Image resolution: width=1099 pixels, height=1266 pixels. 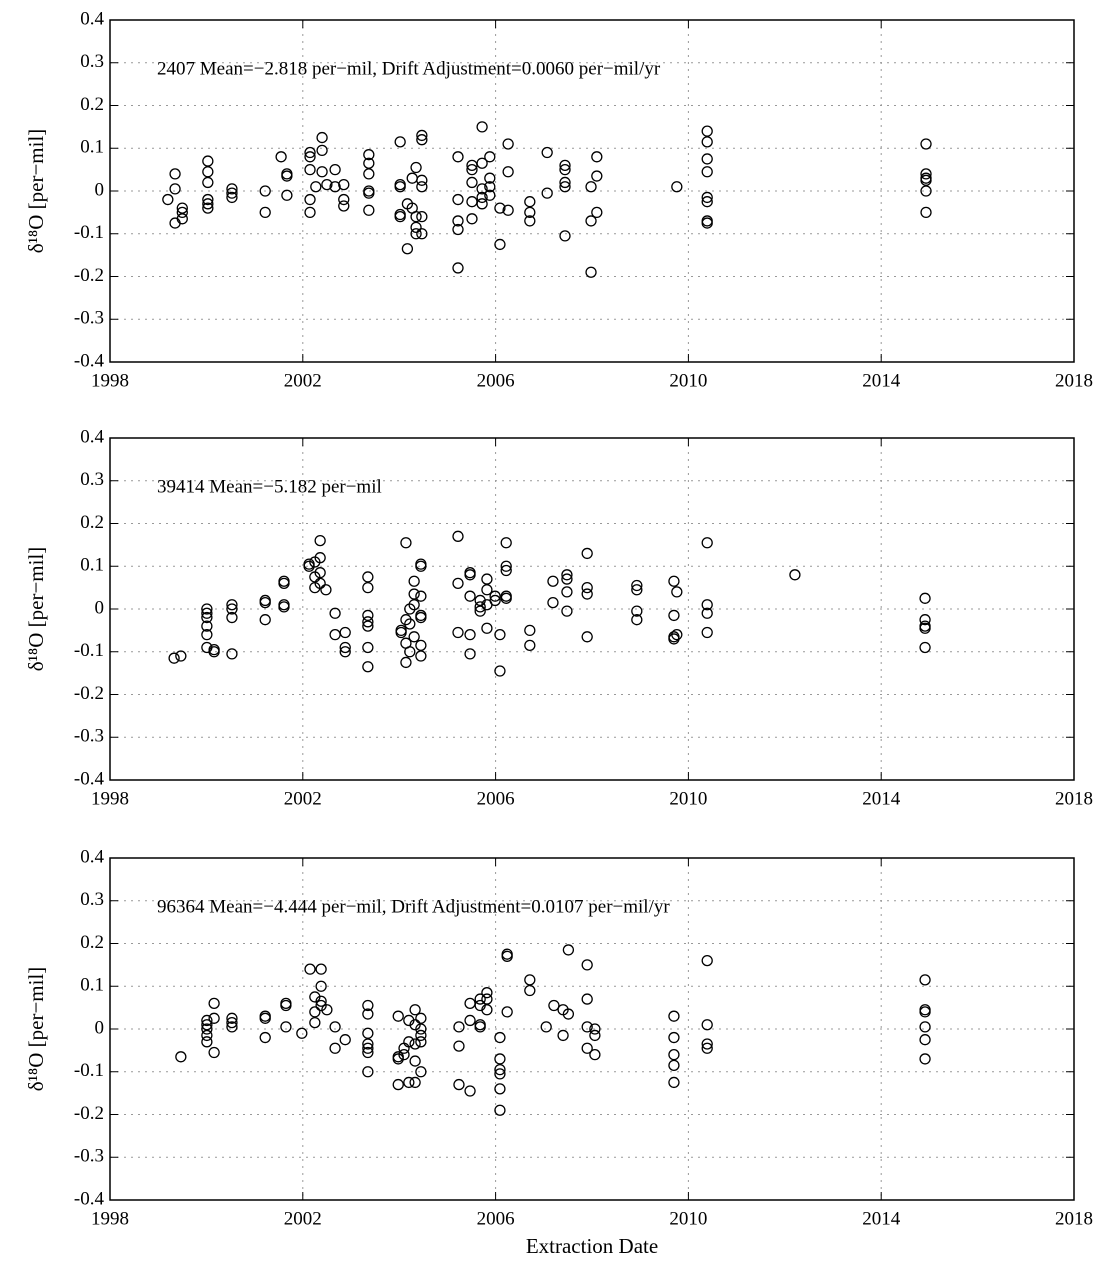 What do you see at coordinates (303, 380) in the screenshot?
I see `x-tick-label: 2002` at bounding box center [303, 380].